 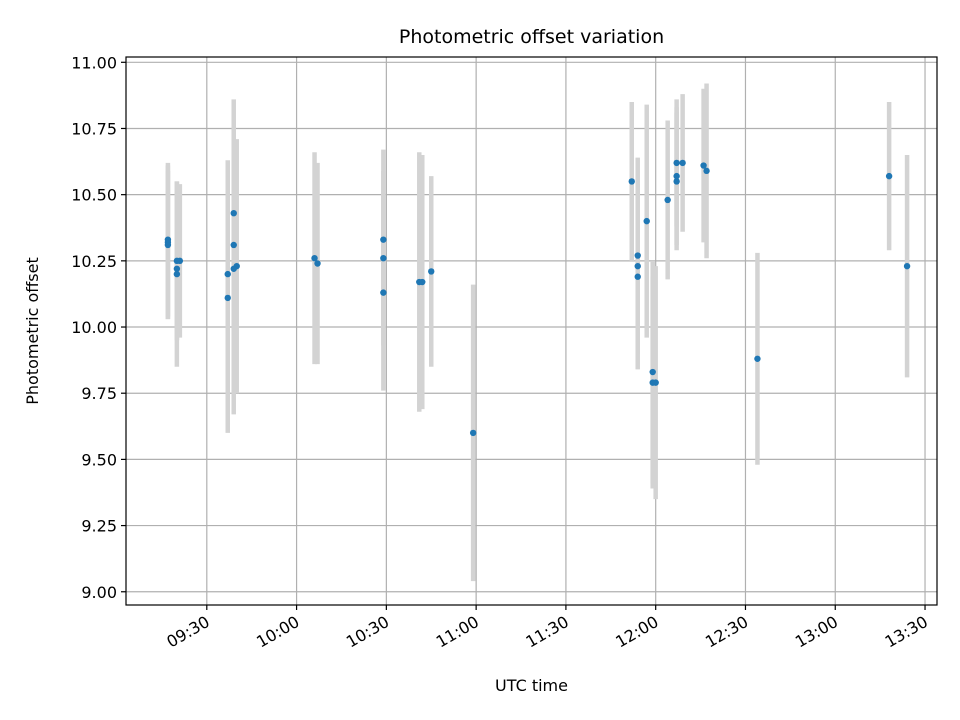 What do you see at coordinates (99, 393) in the screenshot?
I see `y-tick-label: 9.75` at bounding box center [99, 393].